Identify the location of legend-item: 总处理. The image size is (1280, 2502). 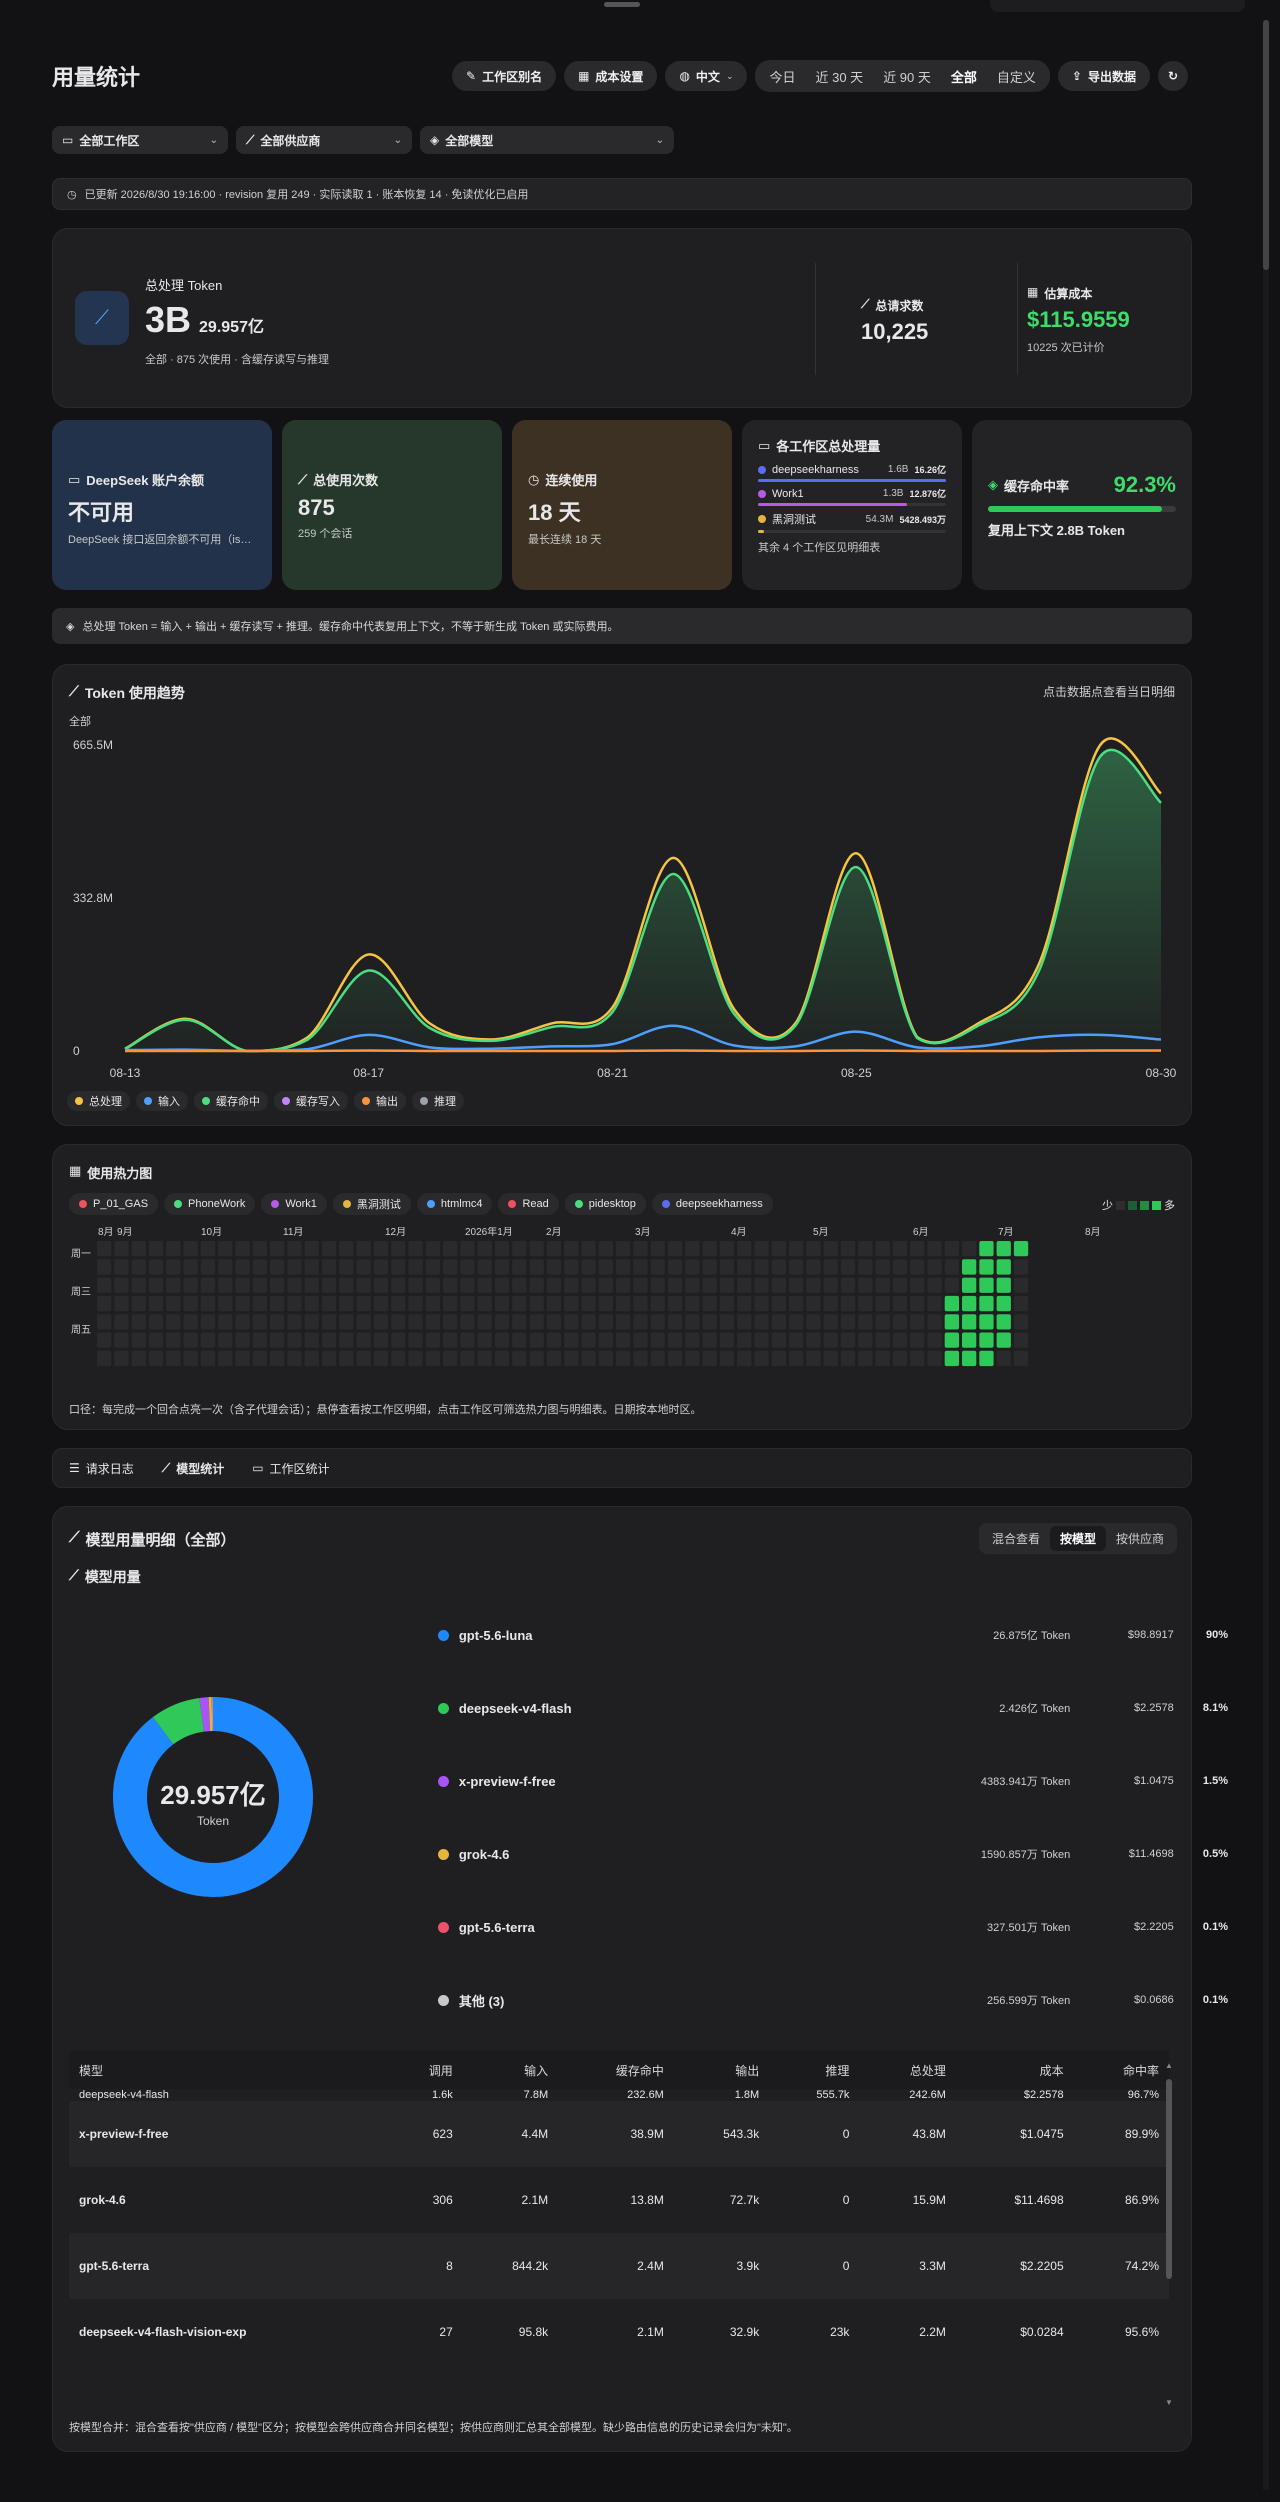
(98, 1101).